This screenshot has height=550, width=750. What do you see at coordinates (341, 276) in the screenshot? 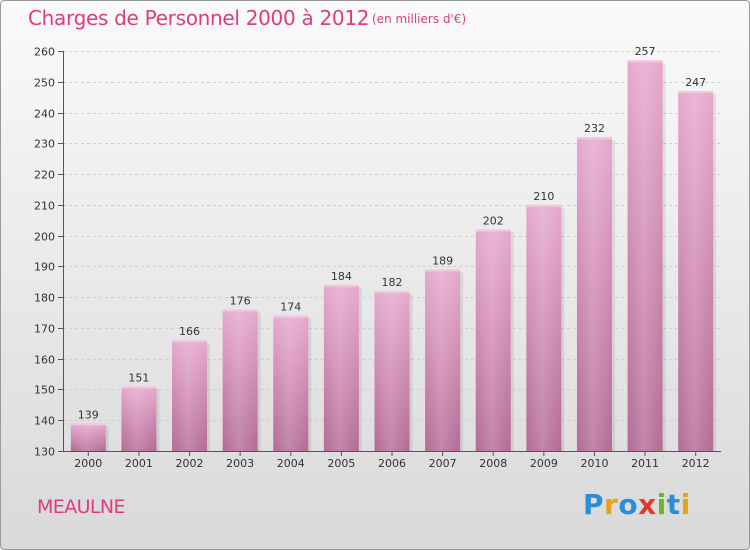
I see `data-label: 184` at bounding box center [341, 276].